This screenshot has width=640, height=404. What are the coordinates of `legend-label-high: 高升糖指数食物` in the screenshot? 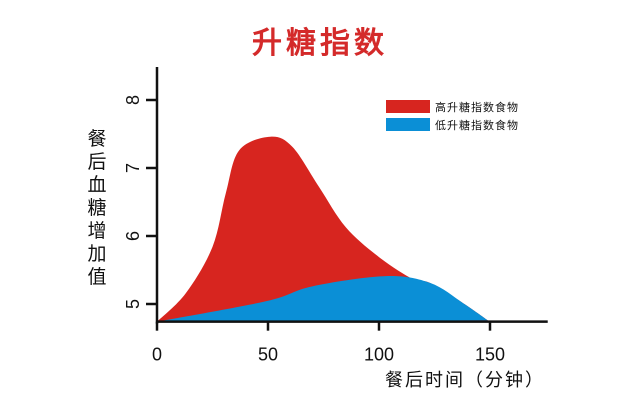 It's located at (477, 107).